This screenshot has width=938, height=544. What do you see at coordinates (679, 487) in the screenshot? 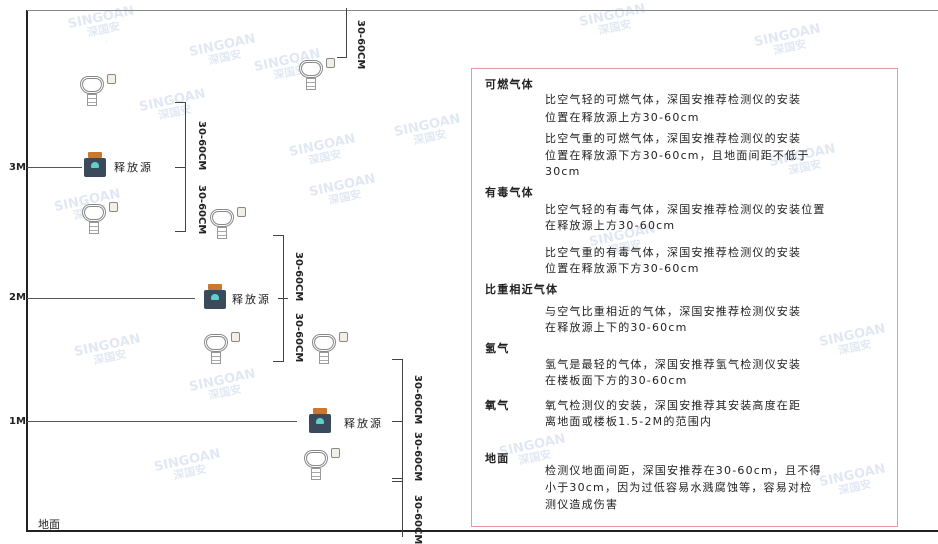
I see `text-line: 小于30cm，因为过低容易水溅腐蚀等，容易对检` at bounding box center [679, 487].